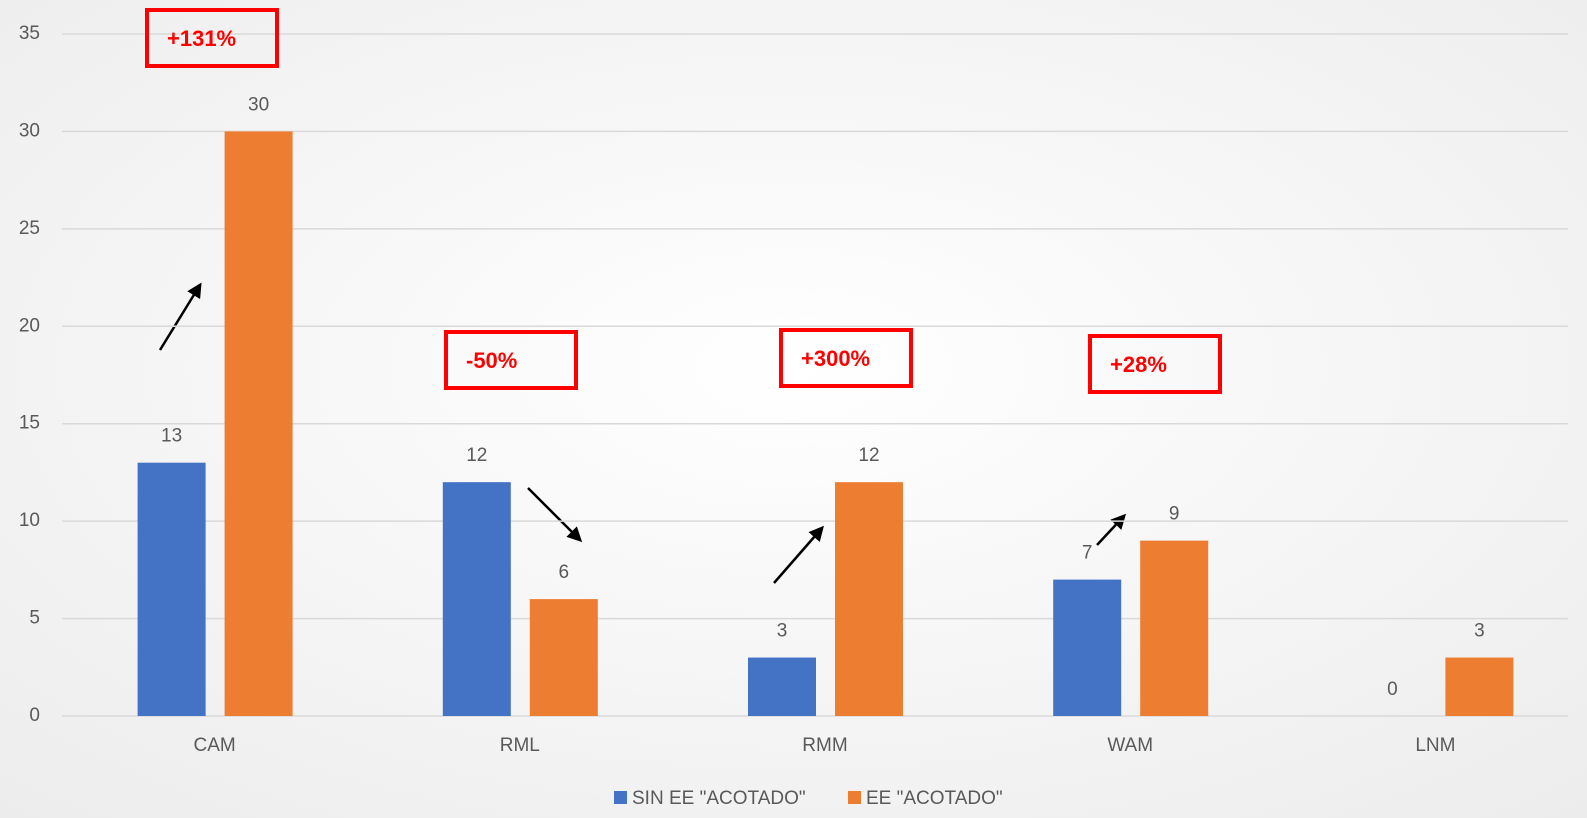 The width and height of the screenshot is (1587, 818). I want to click on data-label: 7, so click(1087, 553).